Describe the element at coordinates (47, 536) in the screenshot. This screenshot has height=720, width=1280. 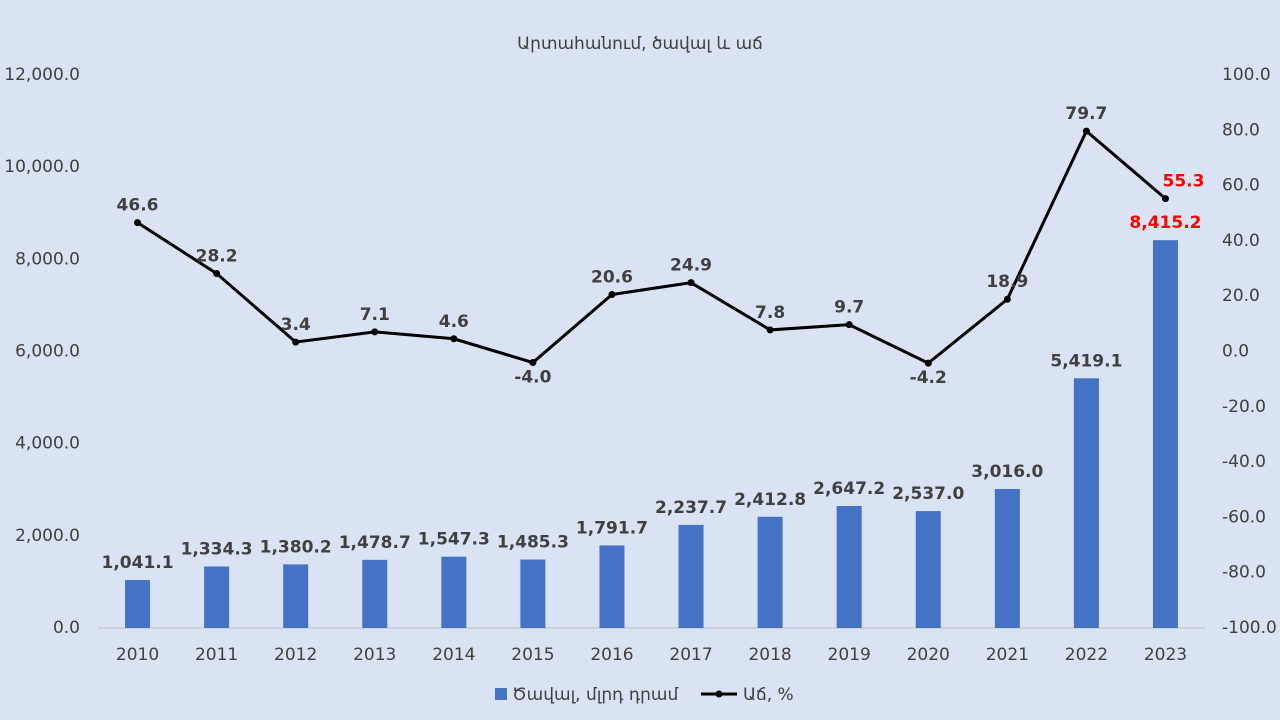
I see `y-tick-label: 2,000.0` at that location.